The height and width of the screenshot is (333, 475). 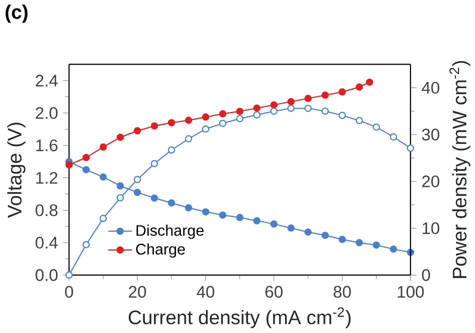 I want to click on y-tick-label: 0.4, so click(x=47, y=242).